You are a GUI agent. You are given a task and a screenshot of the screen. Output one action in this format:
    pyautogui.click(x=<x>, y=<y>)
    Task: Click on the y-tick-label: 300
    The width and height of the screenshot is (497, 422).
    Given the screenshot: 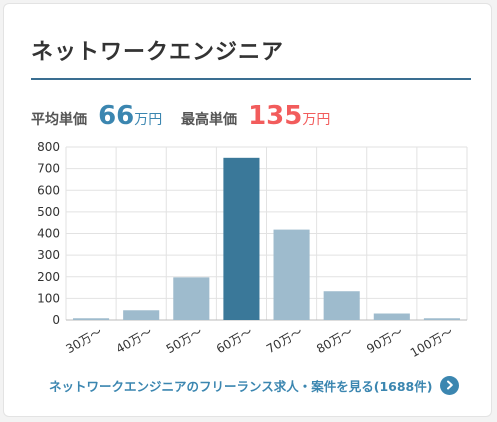 What is the action you would take?
    pyautogui.click(x=48, y=255)
    